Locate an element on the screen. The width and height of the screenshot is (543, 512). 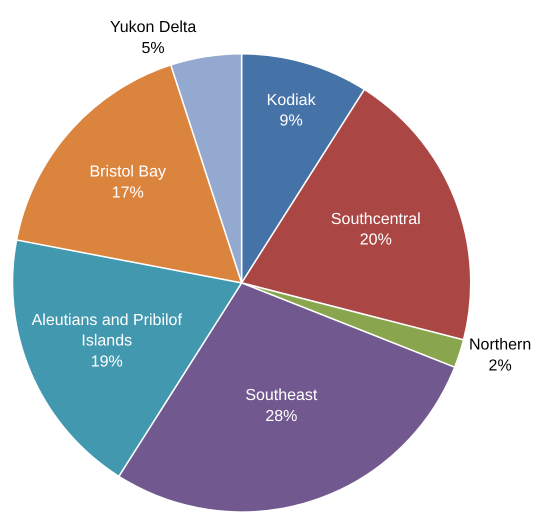
slice-label: Southcentral is located at coordinates (375, 219).